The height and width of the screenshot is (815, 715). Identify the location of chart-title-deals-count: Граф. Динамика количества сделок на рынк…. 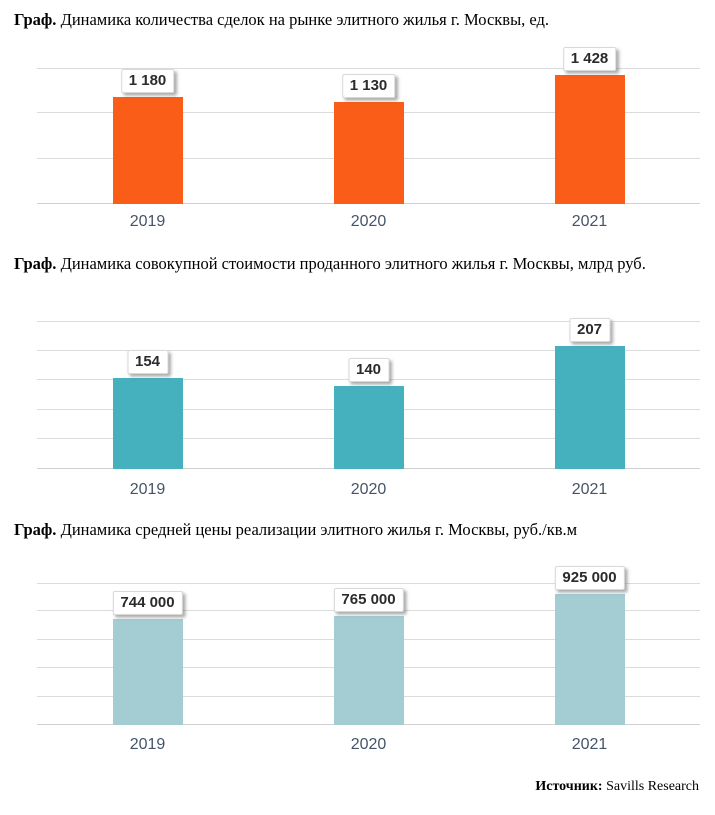
(349, 19).